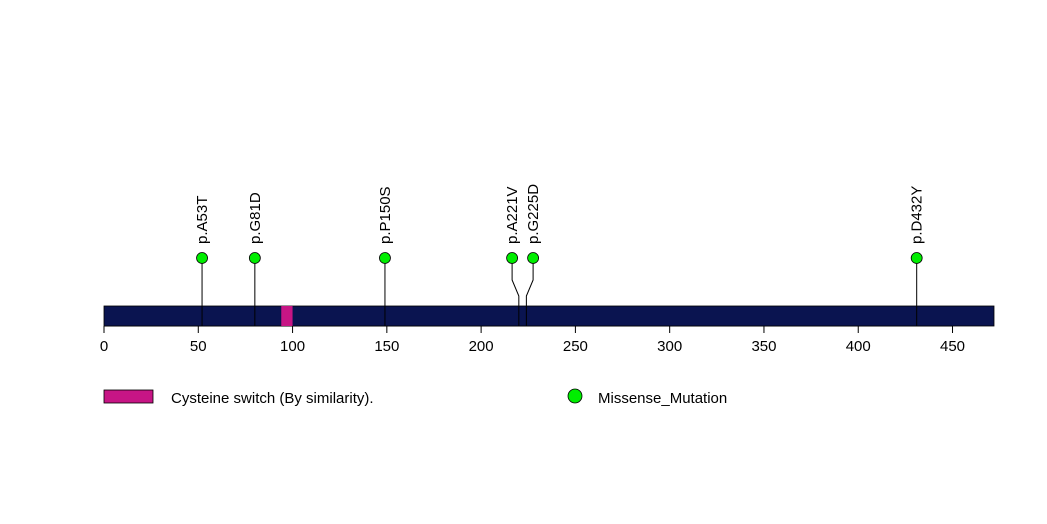 This screenshot has height=524, width=1047. What do you see at coordinates (385, 258) in the screenshot?
I see `mutation-head-pp150s` at bounding box center [385, 258].